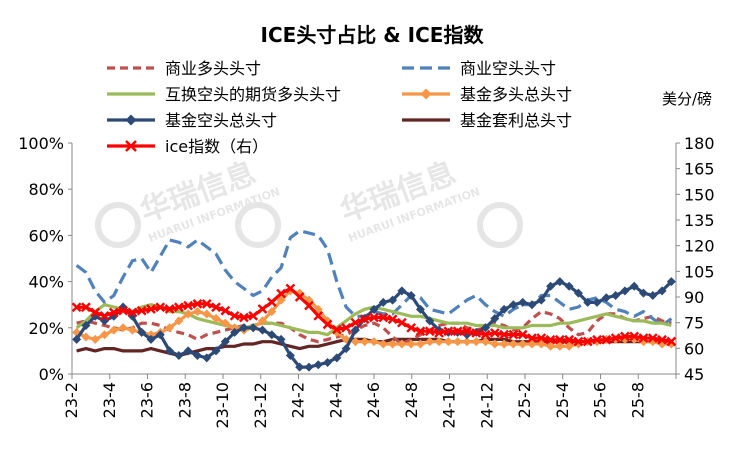 This screenshot has height=470, width=737. I want to click on left-tick-label: 40%, so click(46, 282).